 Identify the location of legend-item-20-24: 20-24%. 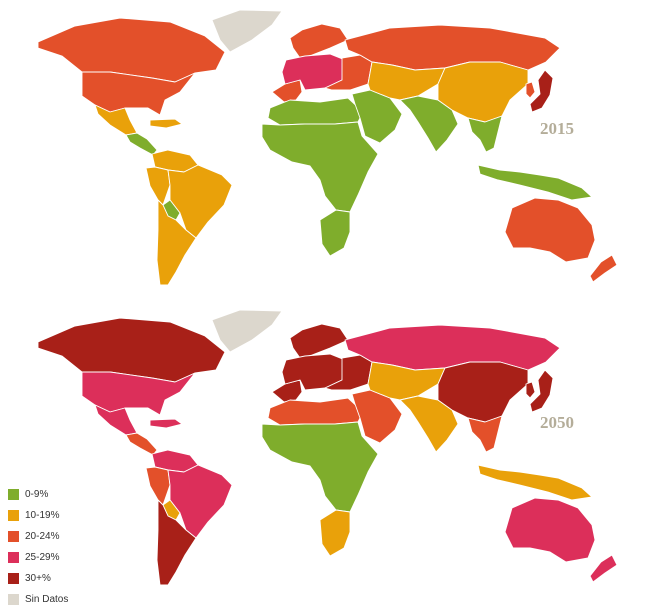
(38, 536).